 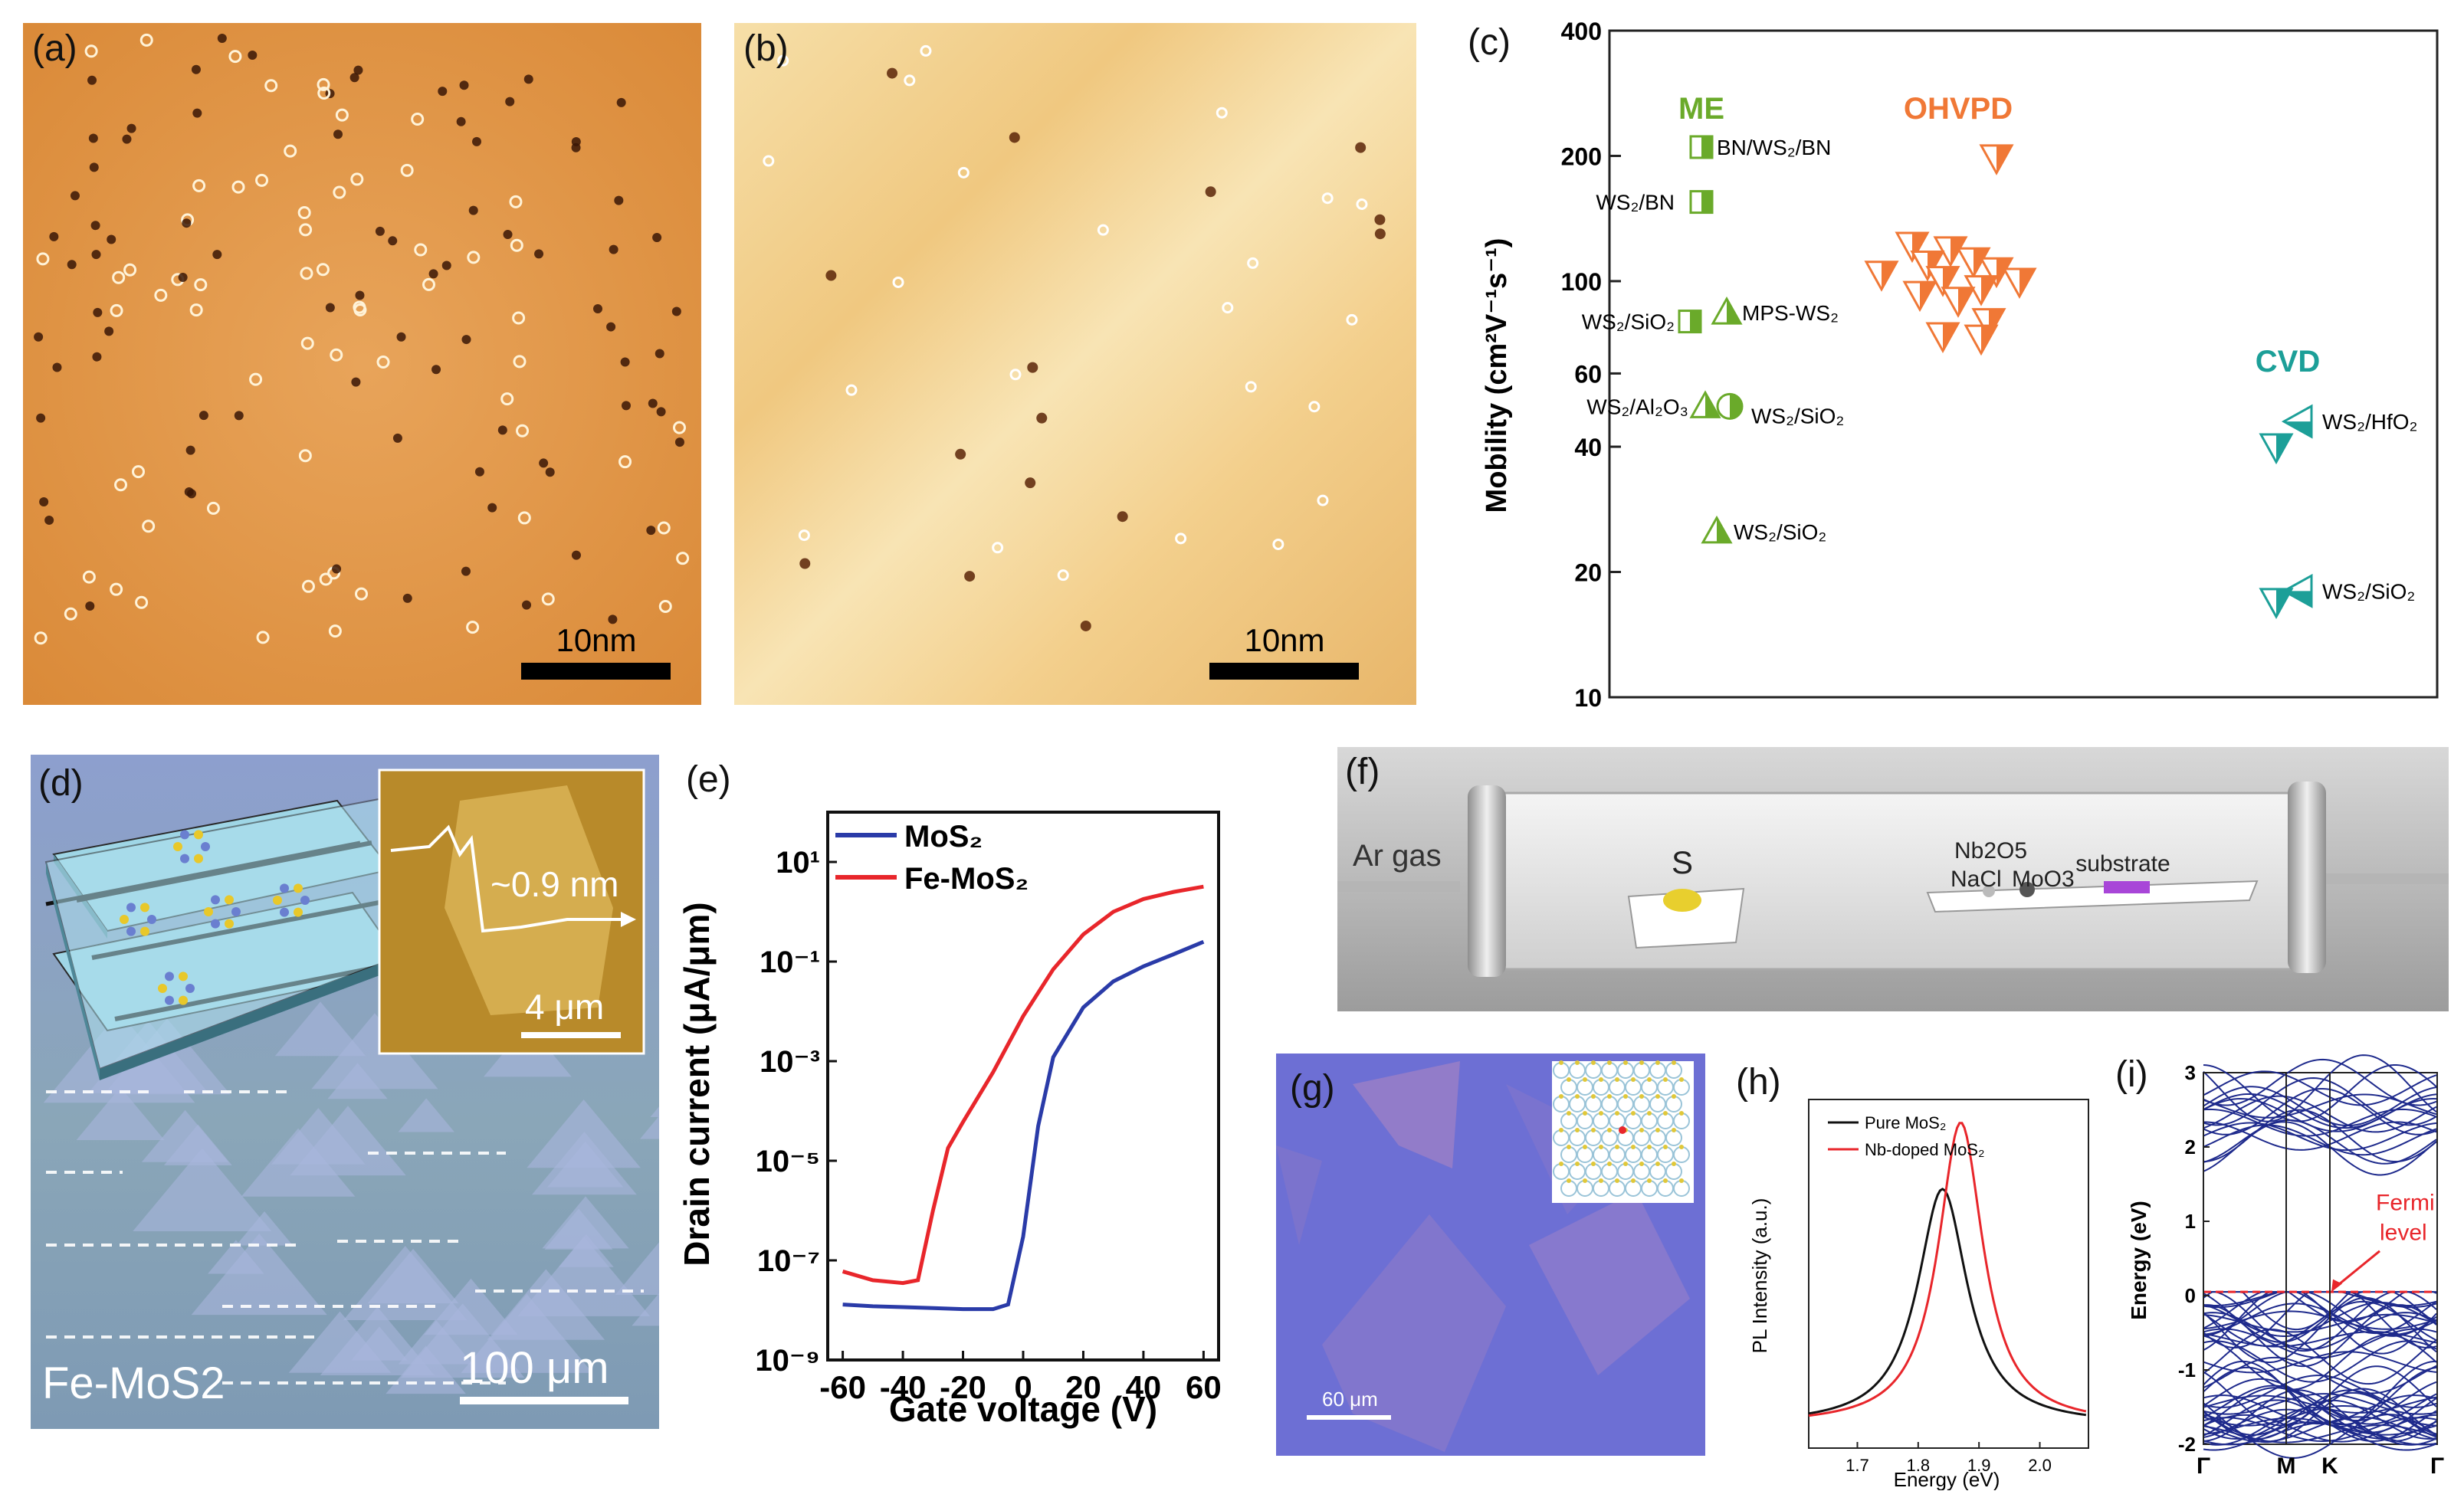 I want to click on me-point-label: BN/WS₂/BN, so click(x=1774, y=147).